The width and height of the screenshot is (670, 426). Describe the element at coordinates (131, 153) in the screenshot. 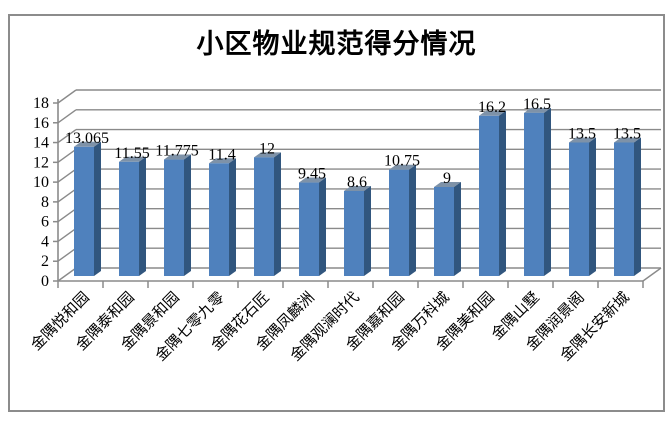

I see `bar-value-label: 11.55` at that location.